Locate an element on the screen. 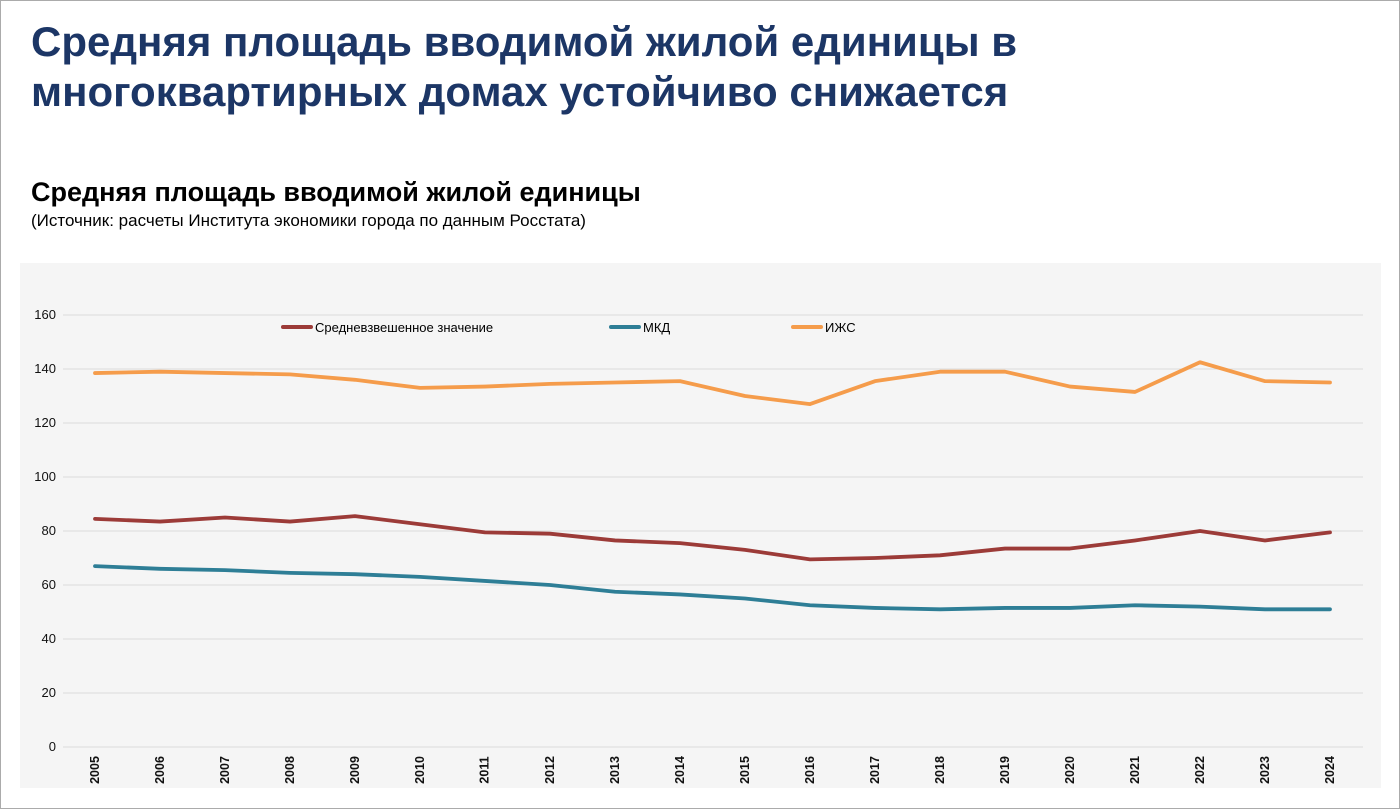 The height and width of the screenshot is (809, 1400). y-tick-label-0: 0 is located at coordinates (52, 746).